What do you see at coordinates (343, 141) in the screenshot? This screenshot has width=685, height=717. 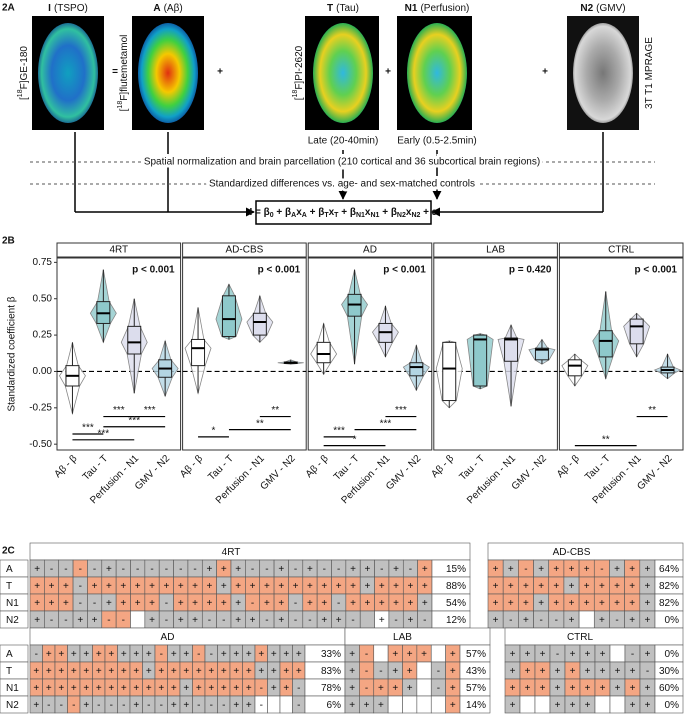 I see `image-note: Late (20-40min)` at bounding box center [343, 141].